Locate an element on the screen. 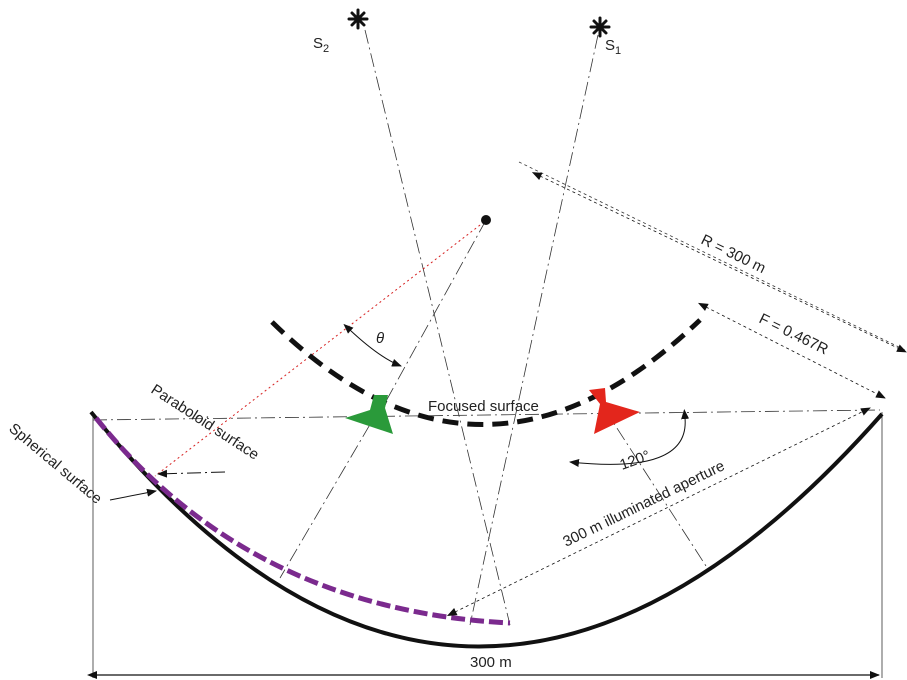 The height and width of the screenshot is (680, 907). left-dish-axis-line is located at coordinates (331, 491).